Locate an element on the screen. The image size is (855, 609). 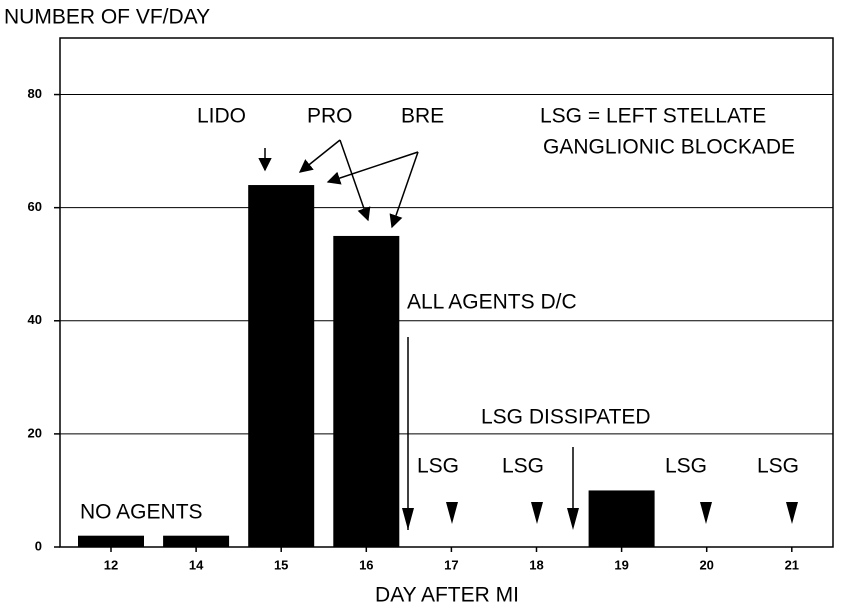
x-axis-title: DAY AFTER MI is located at coordinates (447, 595).